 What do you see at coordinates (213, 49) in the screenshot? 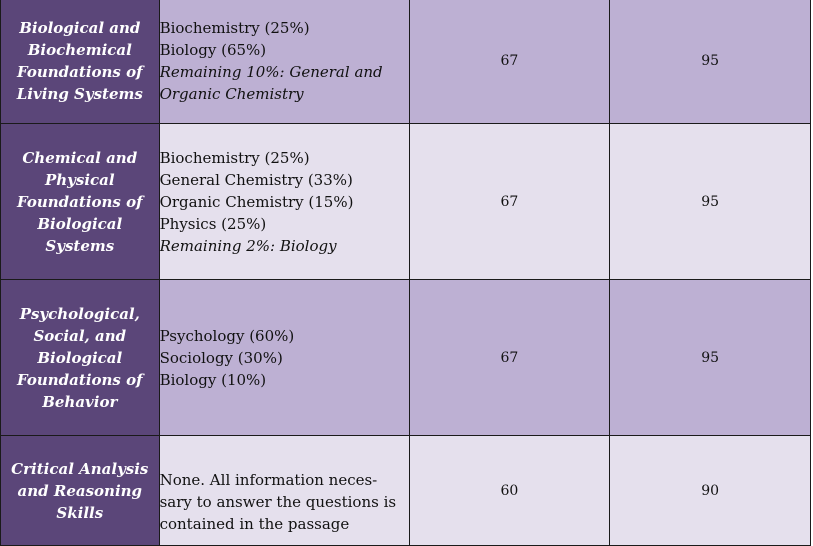
I see `discipline-line: Biology (65%)` at bounding box center [213, 49].